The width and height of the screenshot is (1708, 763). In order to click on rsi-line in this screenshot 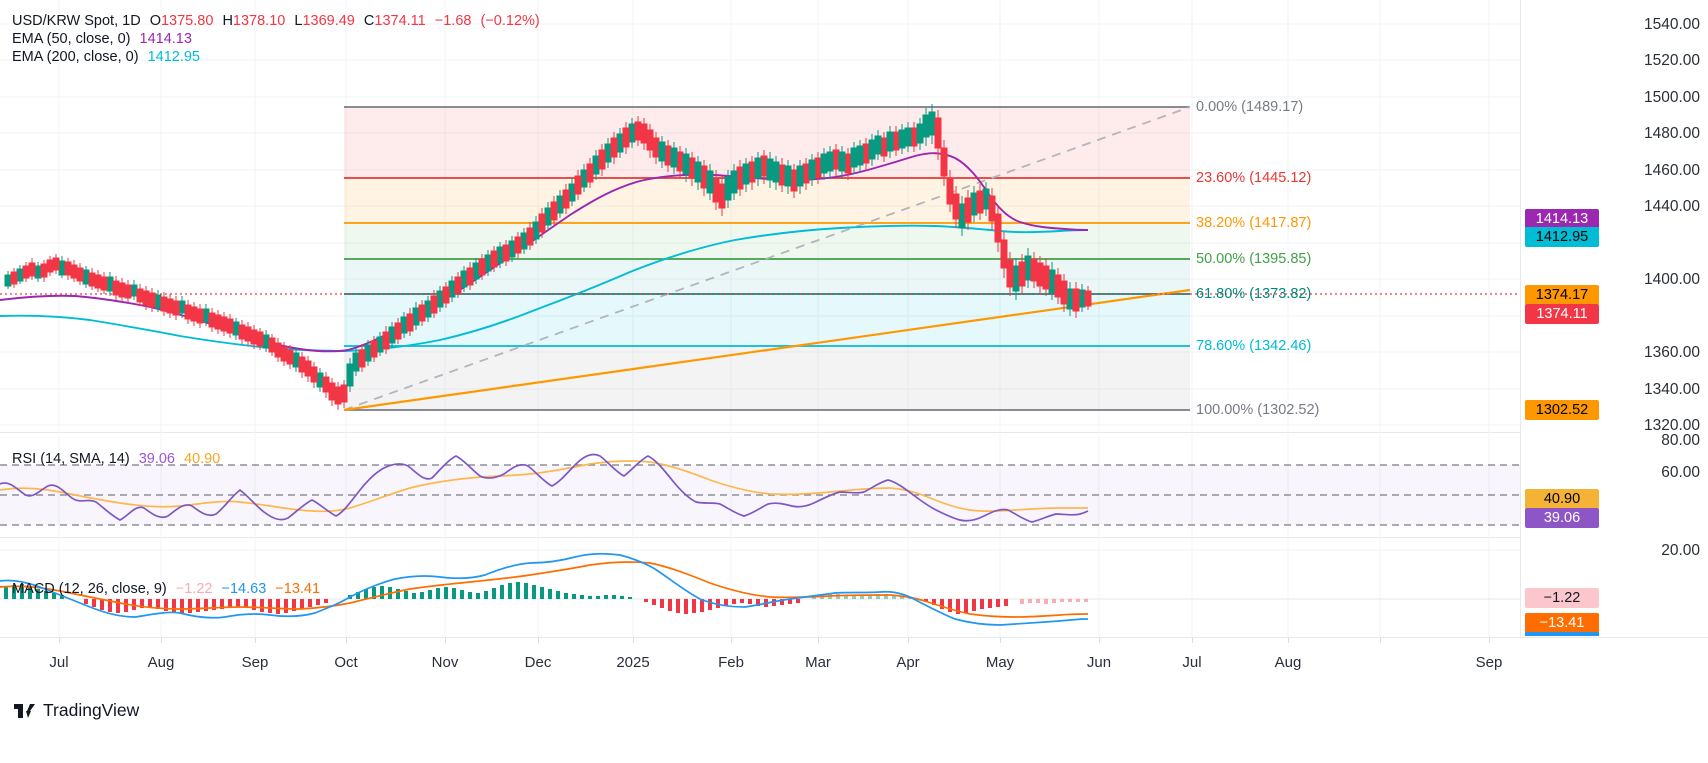, I will do `click(544, 488)`.